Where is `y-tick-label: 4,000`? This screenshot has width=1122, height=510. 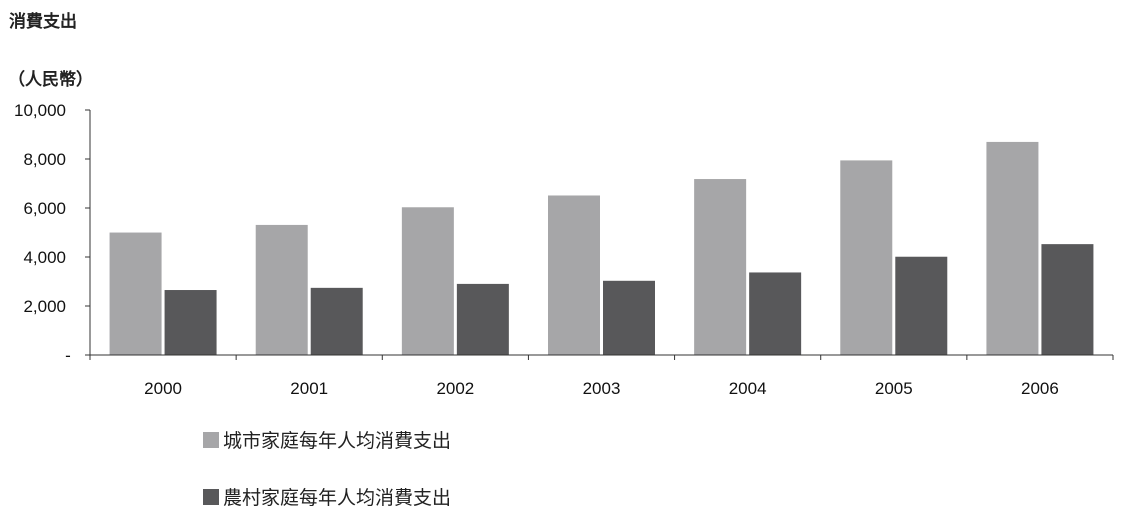
y-tick-label: 4,000 is located at coordinates (44, 257).